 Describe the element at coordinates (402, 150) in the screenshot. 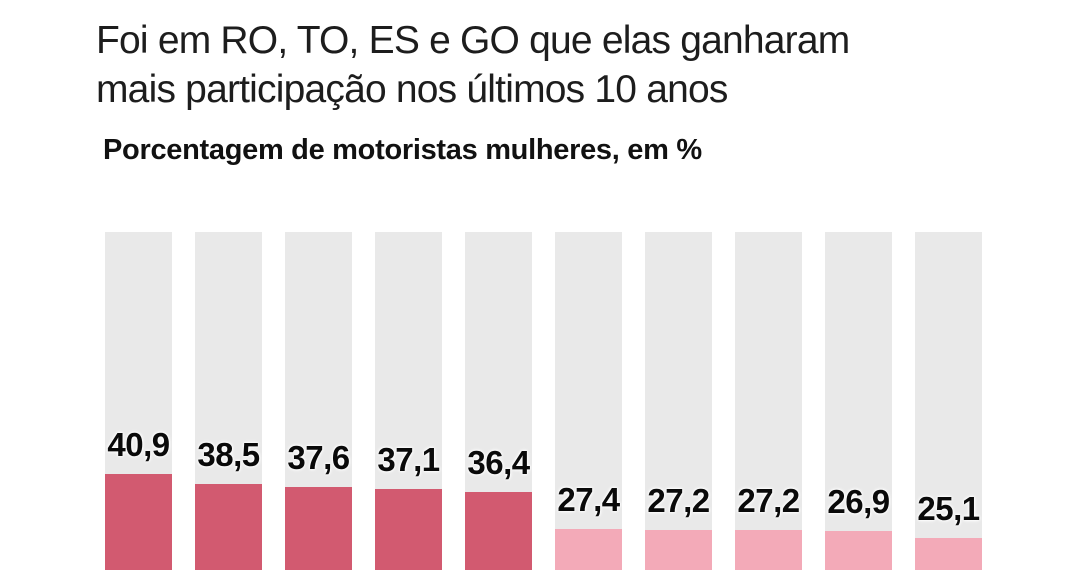

I see `chart-subtitle: Porcentagem de motoristas mulheres, em %` at that location.